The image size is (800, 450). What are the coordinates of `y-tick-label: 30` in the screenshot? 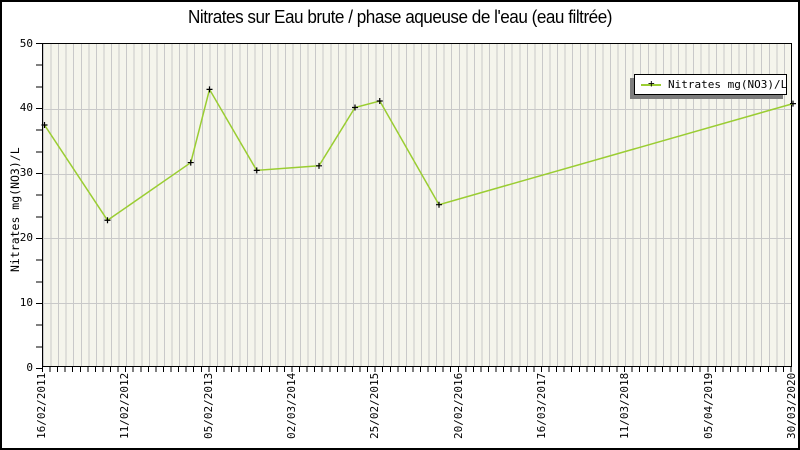 It's located at (26, 173).